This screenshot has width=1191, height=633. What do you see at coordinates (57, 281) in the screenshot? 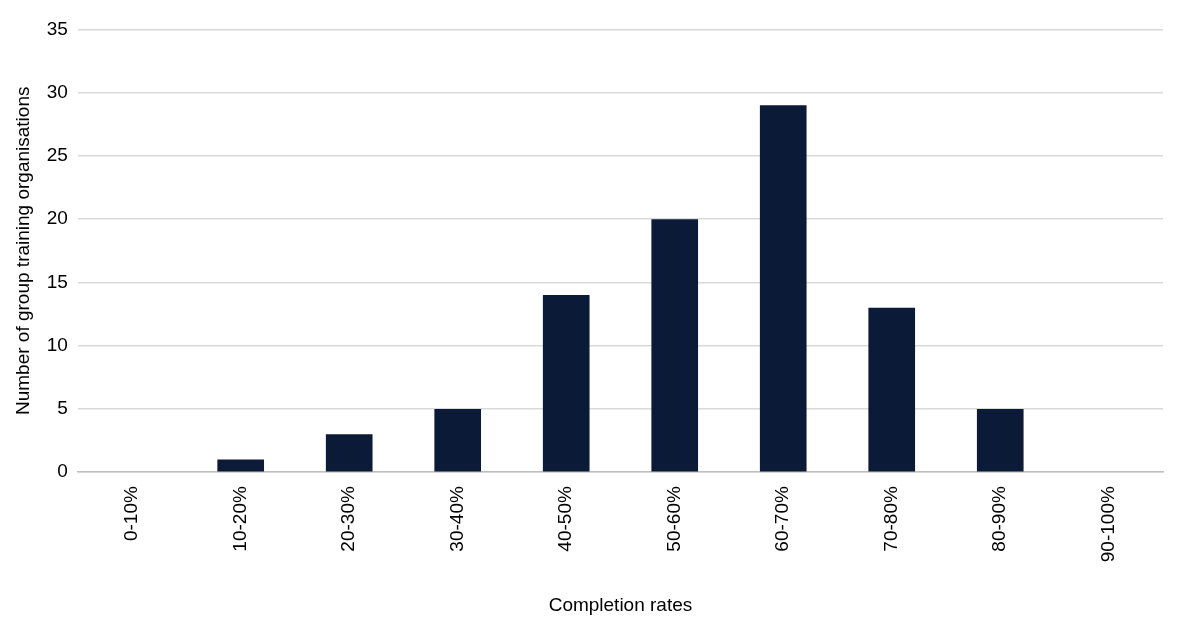
I see `y-tick-label: 15` at bounding box center [57, 281].